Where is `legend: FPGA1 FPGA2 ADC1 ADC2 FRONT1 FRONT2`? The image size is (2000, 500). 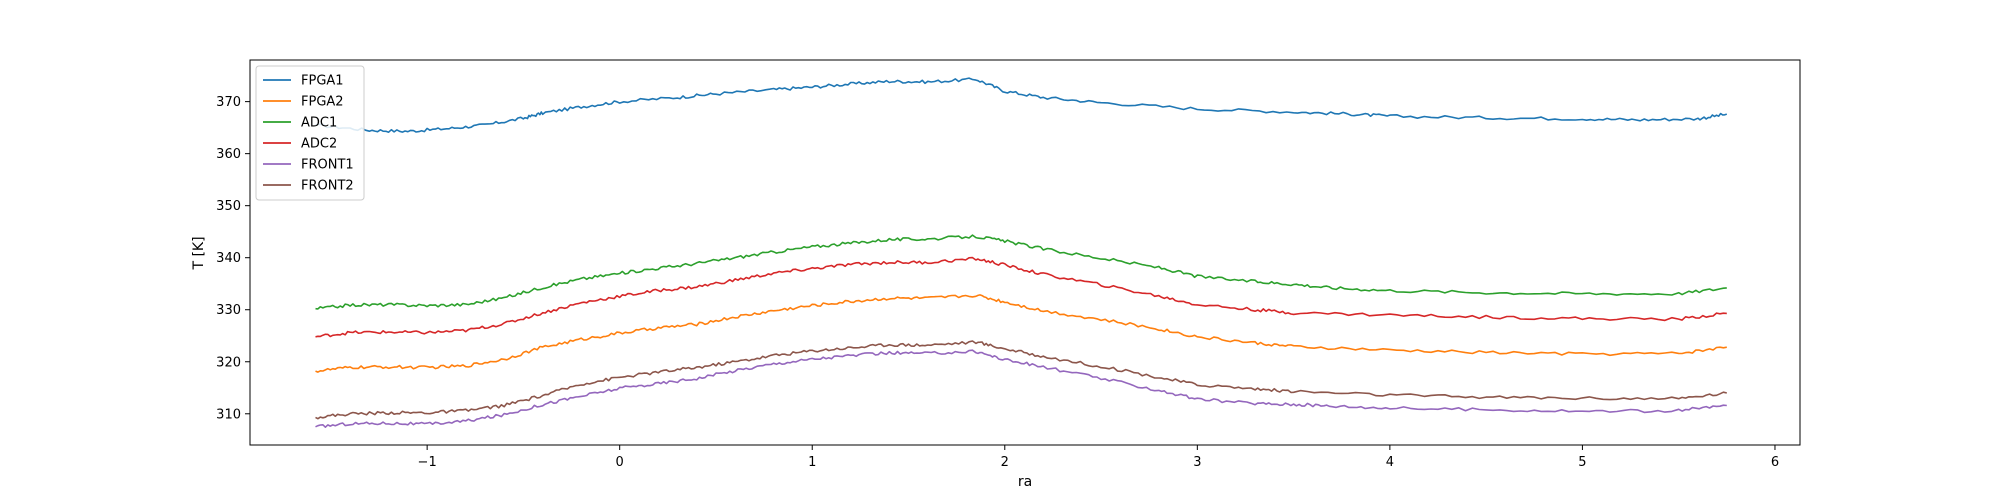
legend: FPGA1 FPGA2 ADC1 ADC2 FRONT1 FRONT2 is located at coordinates (310, 133).